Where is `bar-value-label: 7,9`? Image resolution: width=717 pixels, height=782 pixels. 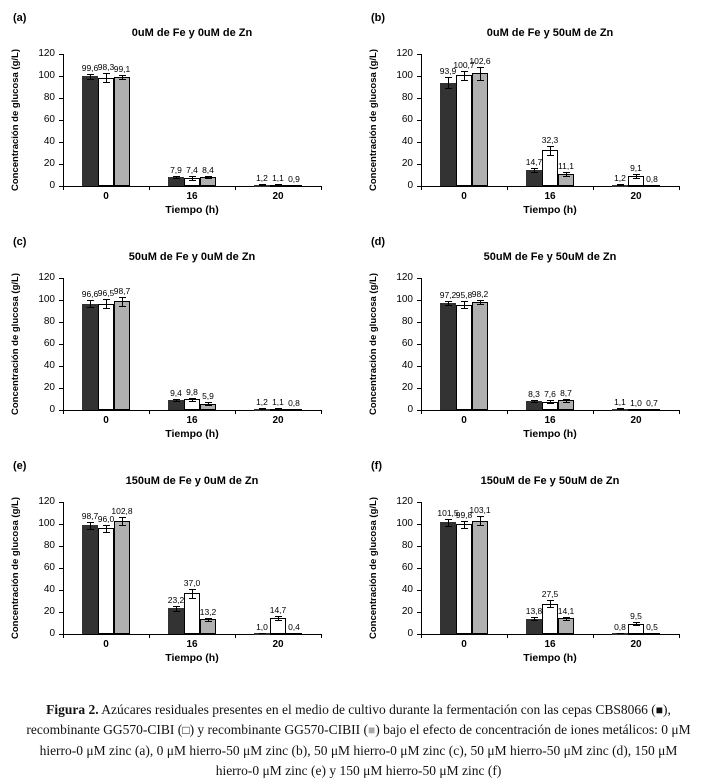 bar-value-label: 7,9 is located at coordinates (176, 170).